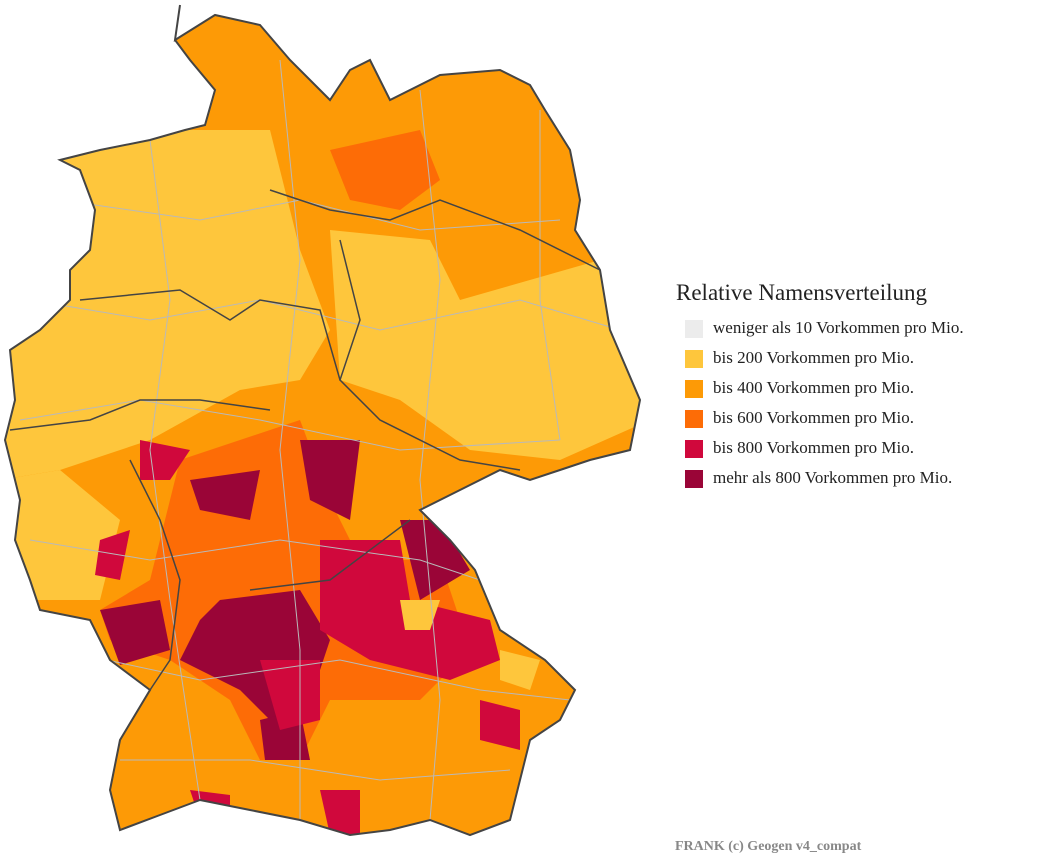 Image resolution: width=1060 pixels, height=865 pixels. I want to click on legend-label: bis 200 Vorkommen pro Mio., so click(813, 357).